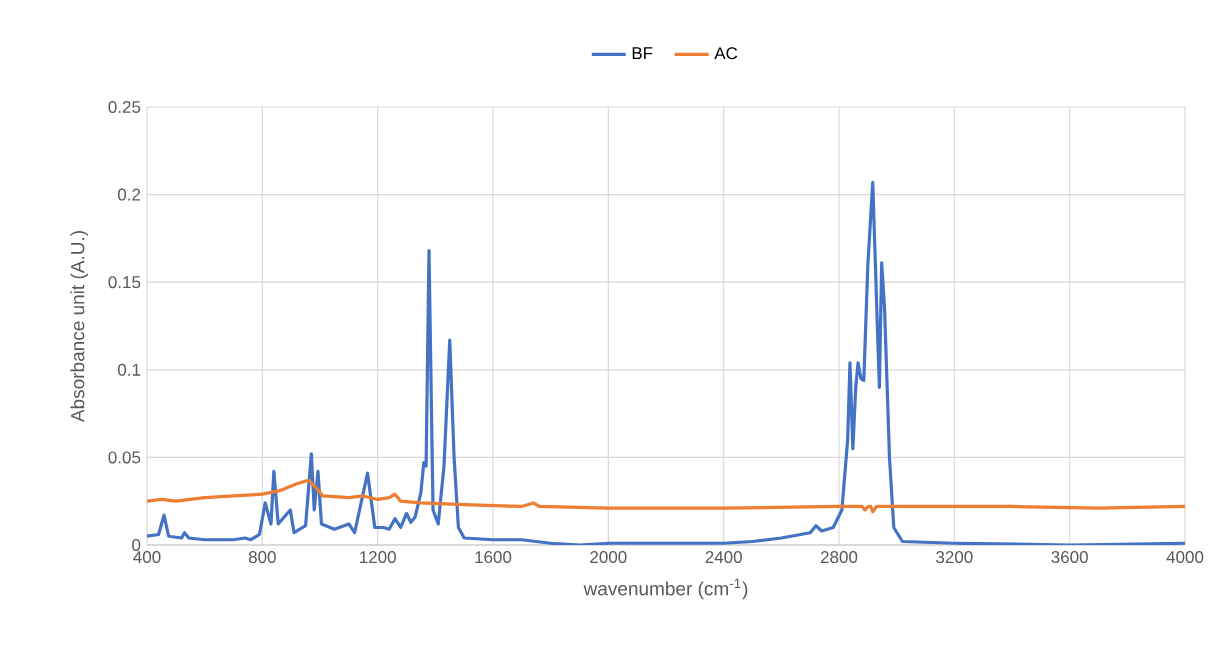 The height and width of the screenshot is (655, 1224). I want to click on y-tick-label: 0, so click(136, 545).